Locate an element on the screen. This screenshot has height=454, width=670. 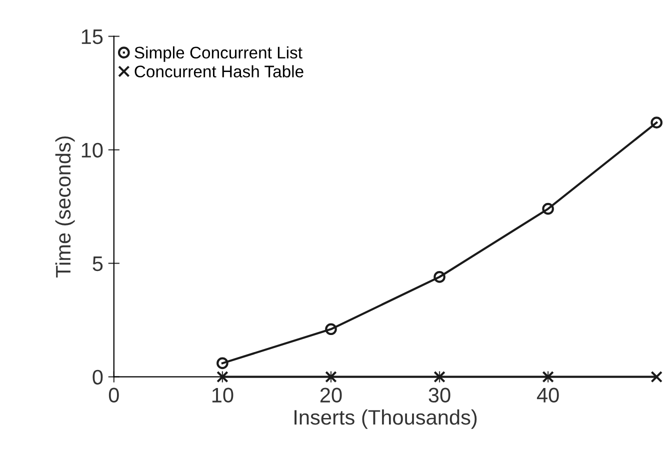
y-axis-title: Time (seconds) is located at coordinates (65, 207).